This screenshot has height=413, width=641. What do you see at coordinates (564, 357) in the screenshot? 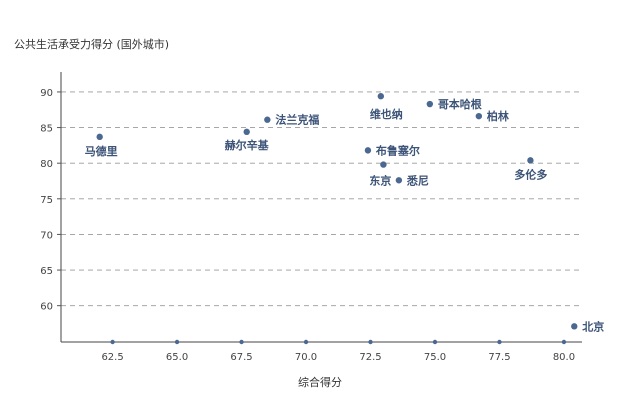
I see `x-tick-label: 80.0` at bounding box center [564, 357].